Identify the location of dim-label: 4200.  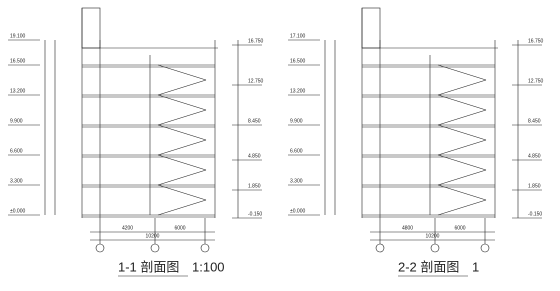
(127, 228).